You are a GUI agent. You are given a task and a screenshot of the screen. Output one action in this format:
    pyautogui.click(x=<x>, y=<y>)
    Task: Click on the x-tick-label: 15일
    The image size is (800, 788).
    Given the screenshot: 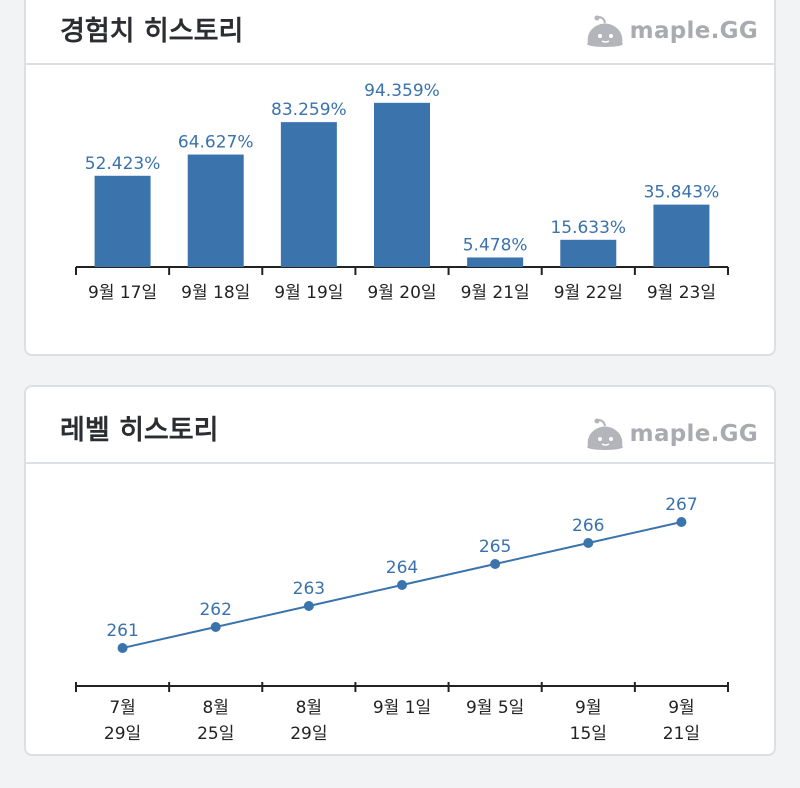 What is the action you would take?
    pyautogui.click(x=588, y=734)
    